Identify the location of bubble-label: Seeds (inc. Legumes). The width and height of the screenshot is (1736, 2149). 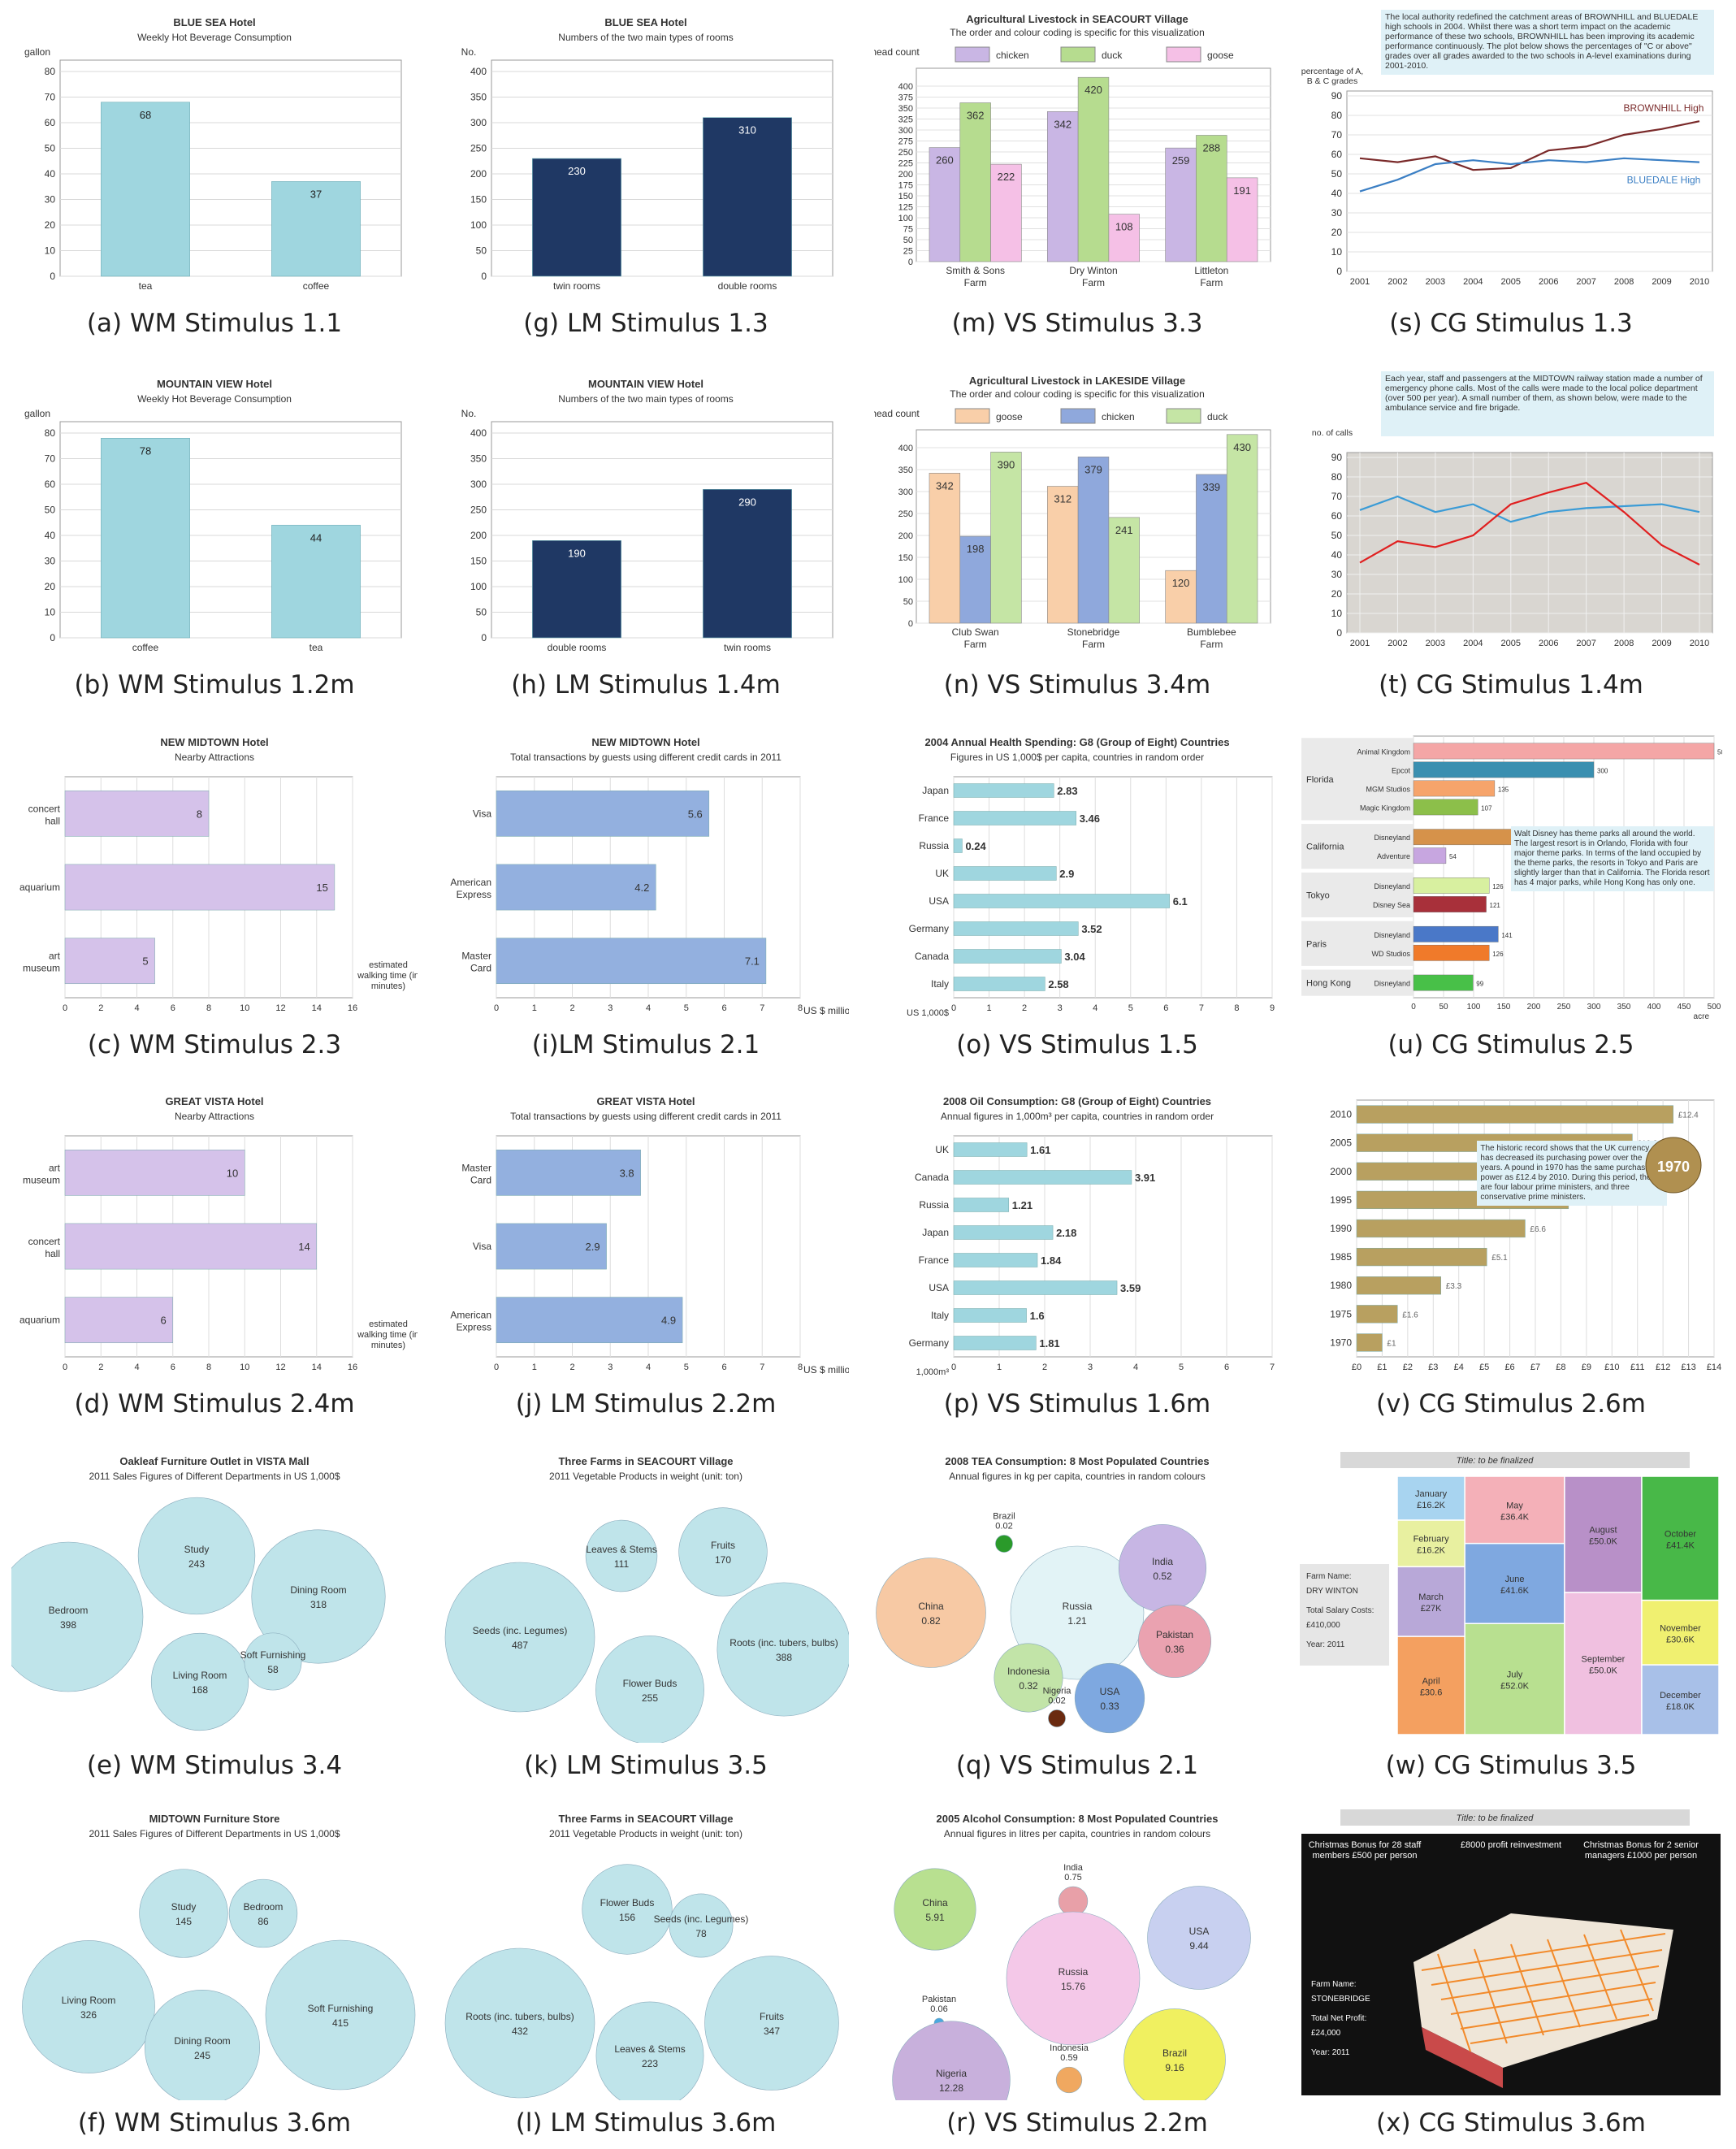
(520, 1630).